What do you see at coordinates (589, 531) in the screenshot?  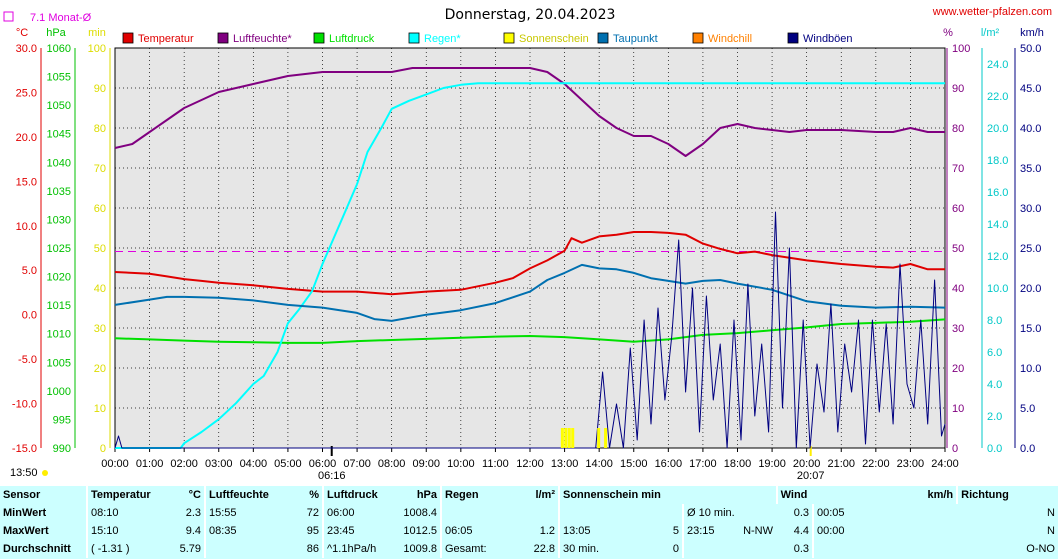 I see `stats-sun-time: 13:05` at bounding box center [589, 531].